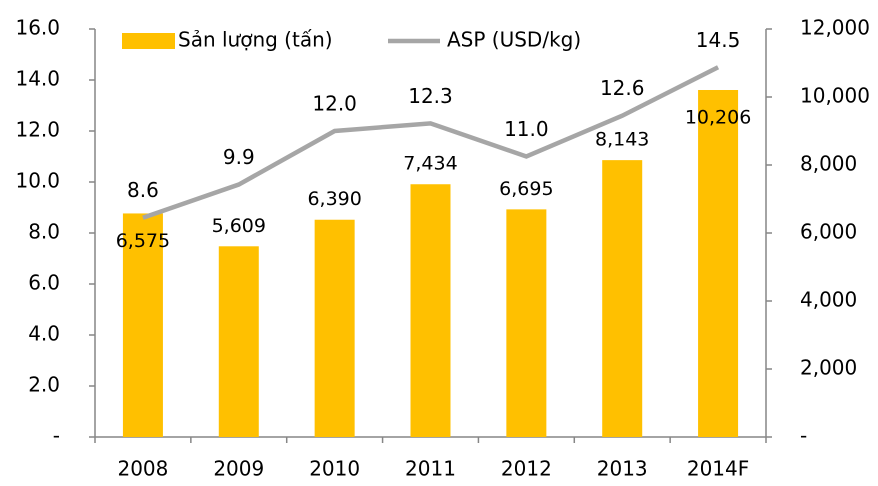  Describe the element at coordinates (37, 130) in the screenshot. I see `y-tick-label: 12.0` at that location.